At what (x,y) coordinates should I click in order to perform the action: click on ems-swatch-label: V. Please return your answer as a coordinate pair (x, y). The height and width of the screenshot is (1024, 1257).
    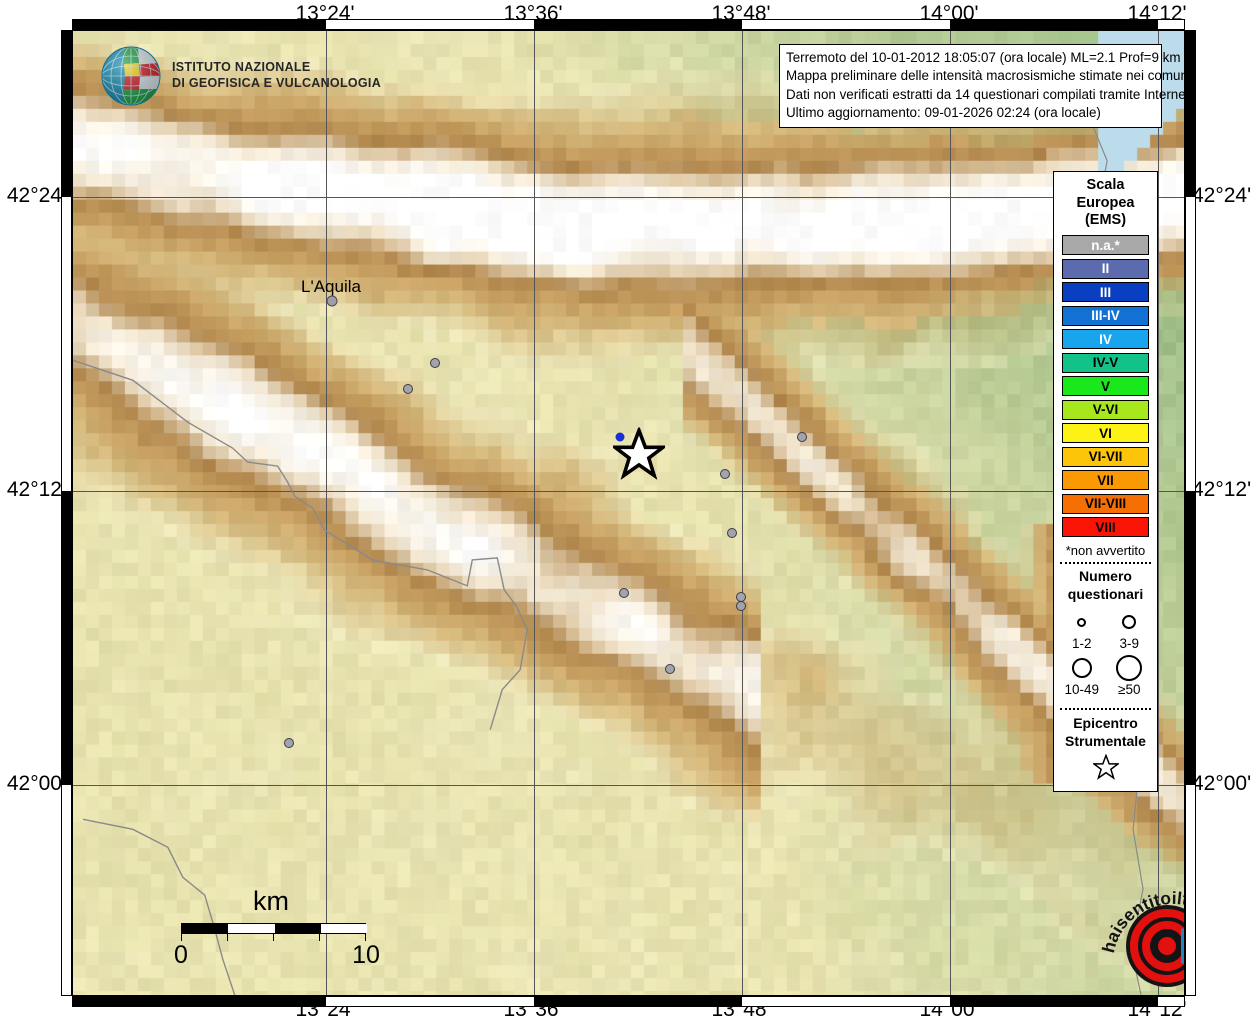
    Looking at the image, I should click on (1105, 386).